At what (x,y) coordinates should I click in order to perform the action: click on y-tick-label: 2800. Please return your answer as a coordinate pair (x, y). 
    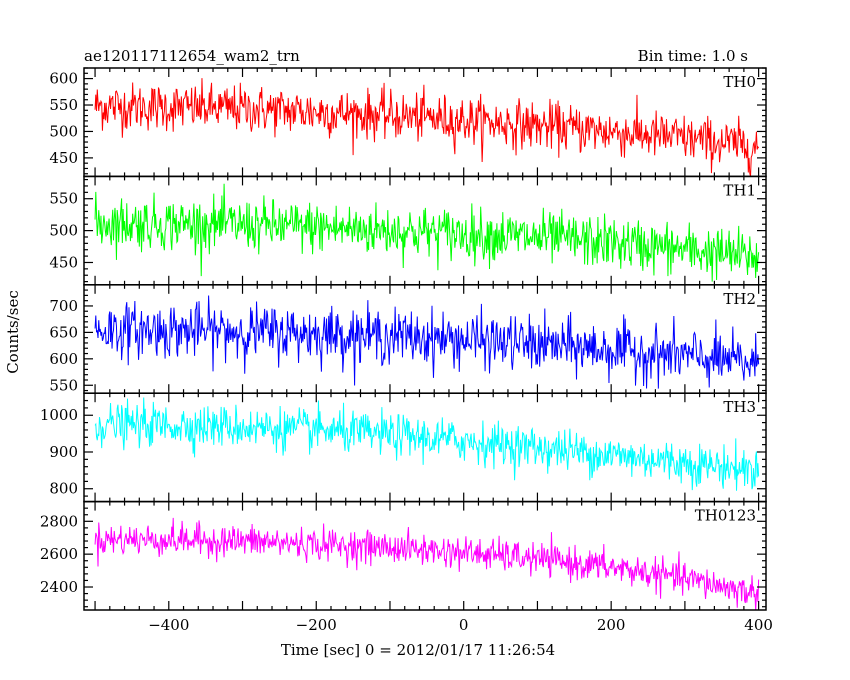
    Looking at the image, I should click on (59, 521).